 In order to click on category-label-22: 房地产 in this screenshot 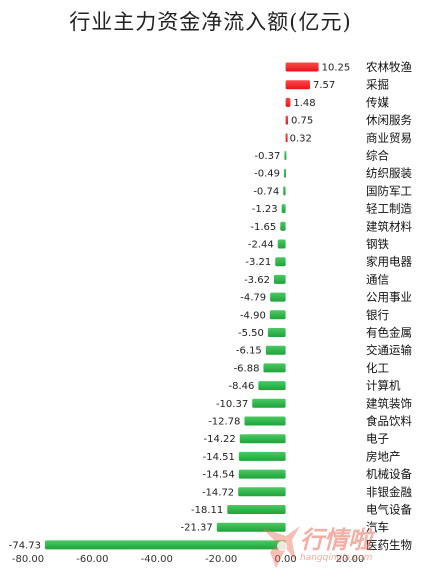, I will do `click(383, 456)`.